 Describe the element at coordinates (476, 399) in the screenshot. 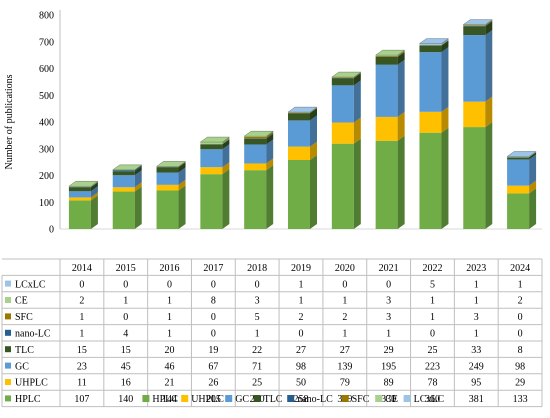

I see `table-value: 381` at that location.